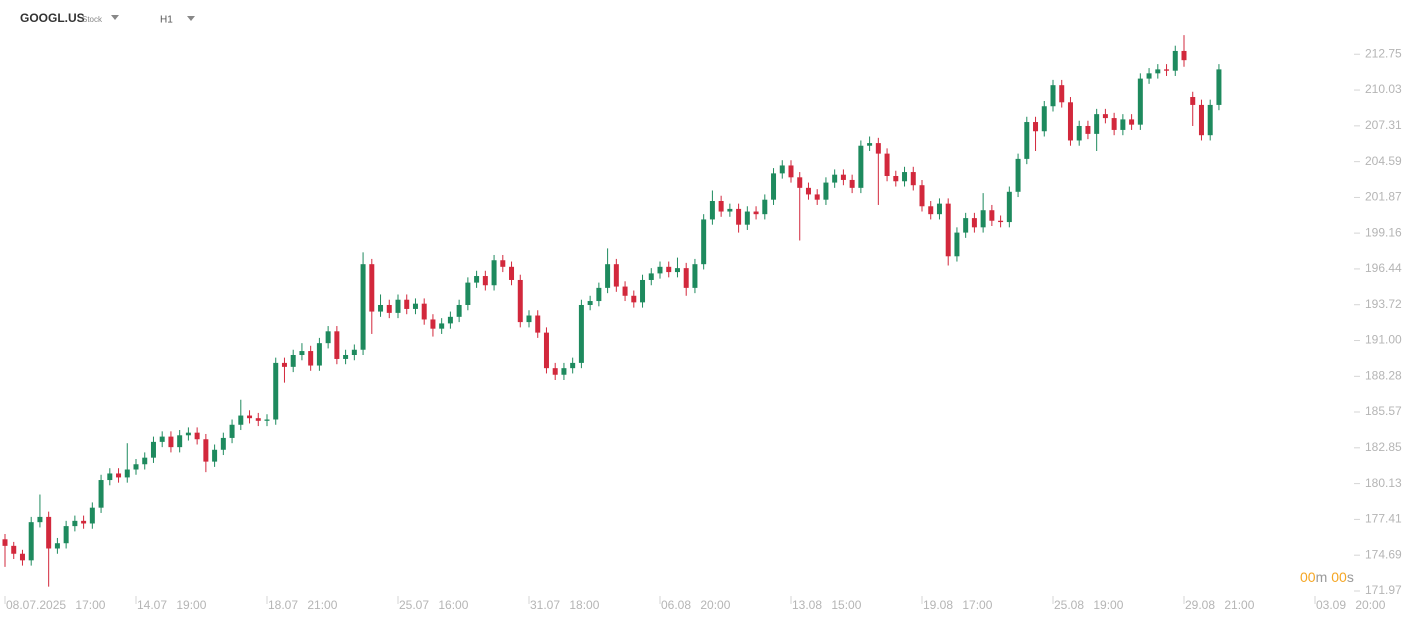 The width and height of the screenshot is (1426, 623). I want to click on y-tick-label: 196.44, so click(1383, 268).